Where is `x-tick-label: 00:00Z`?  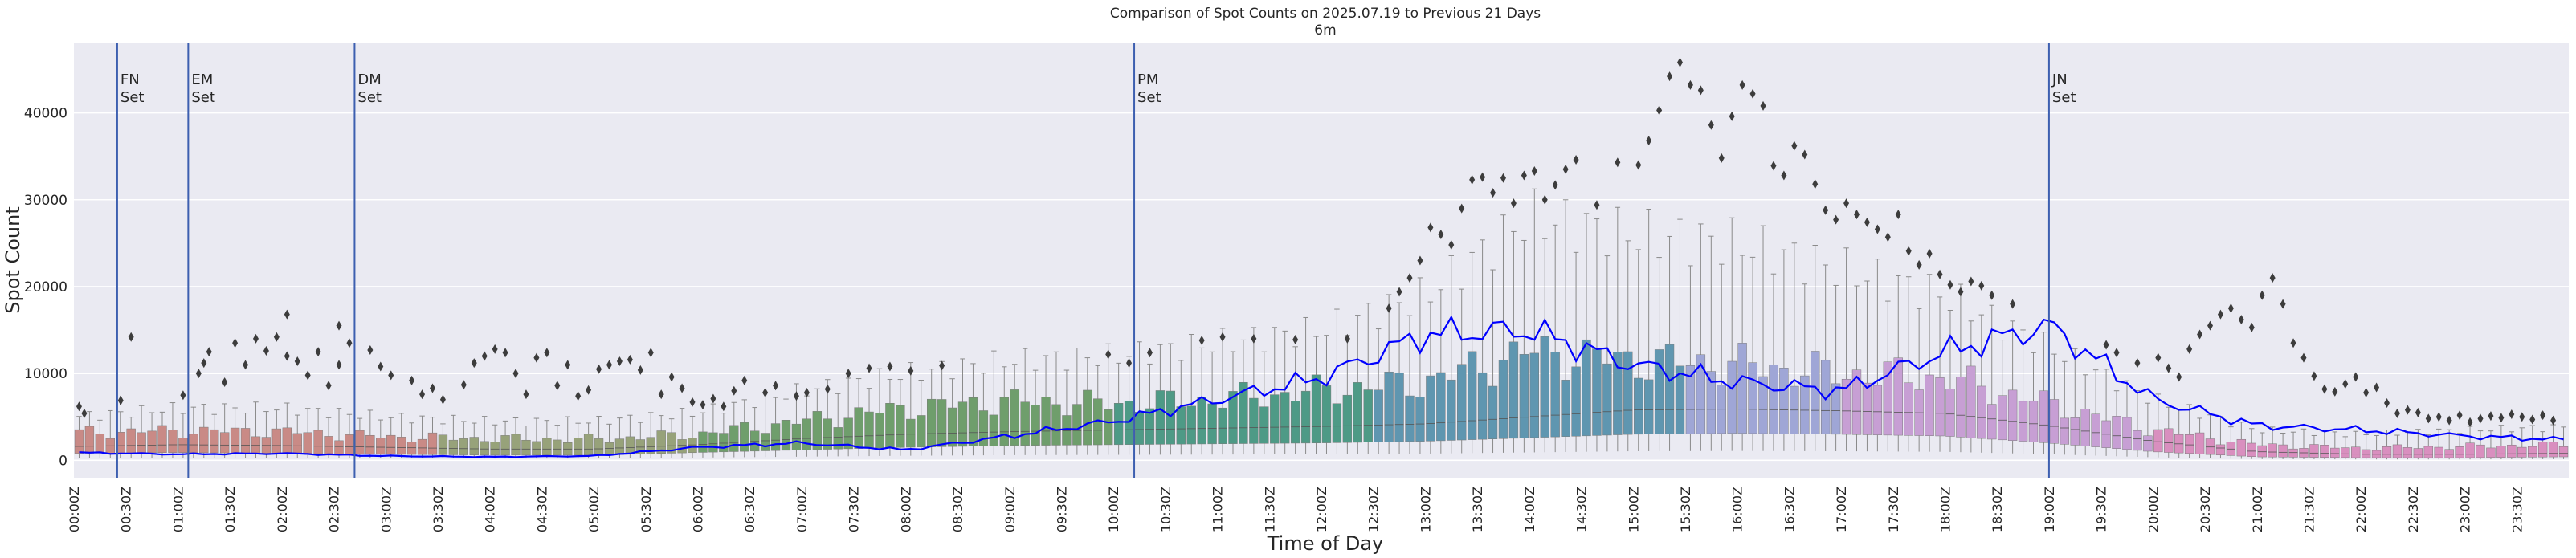
x-tick-label: 00:00Z is located at coordinates (74, 509).